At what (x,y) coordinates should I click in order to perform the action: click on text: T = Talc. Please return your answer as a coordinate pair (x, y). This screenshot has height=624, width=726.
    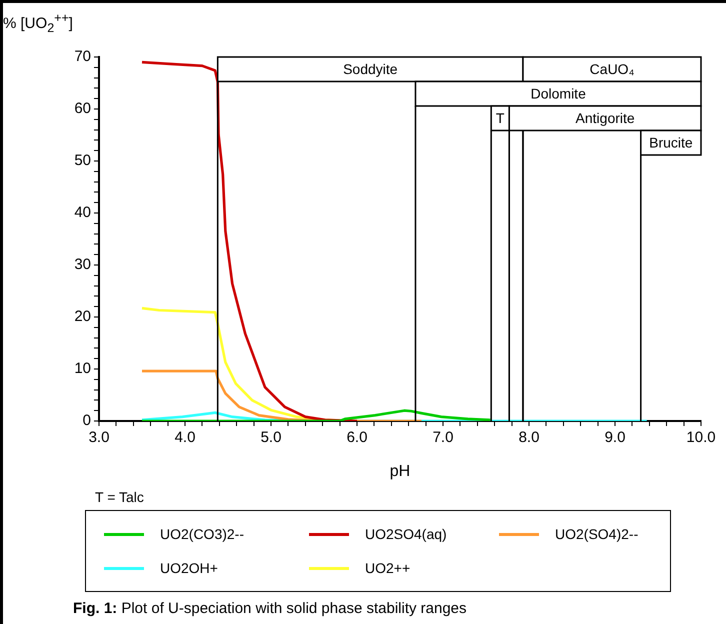
    Looking at the image, I should click on (119, 497).